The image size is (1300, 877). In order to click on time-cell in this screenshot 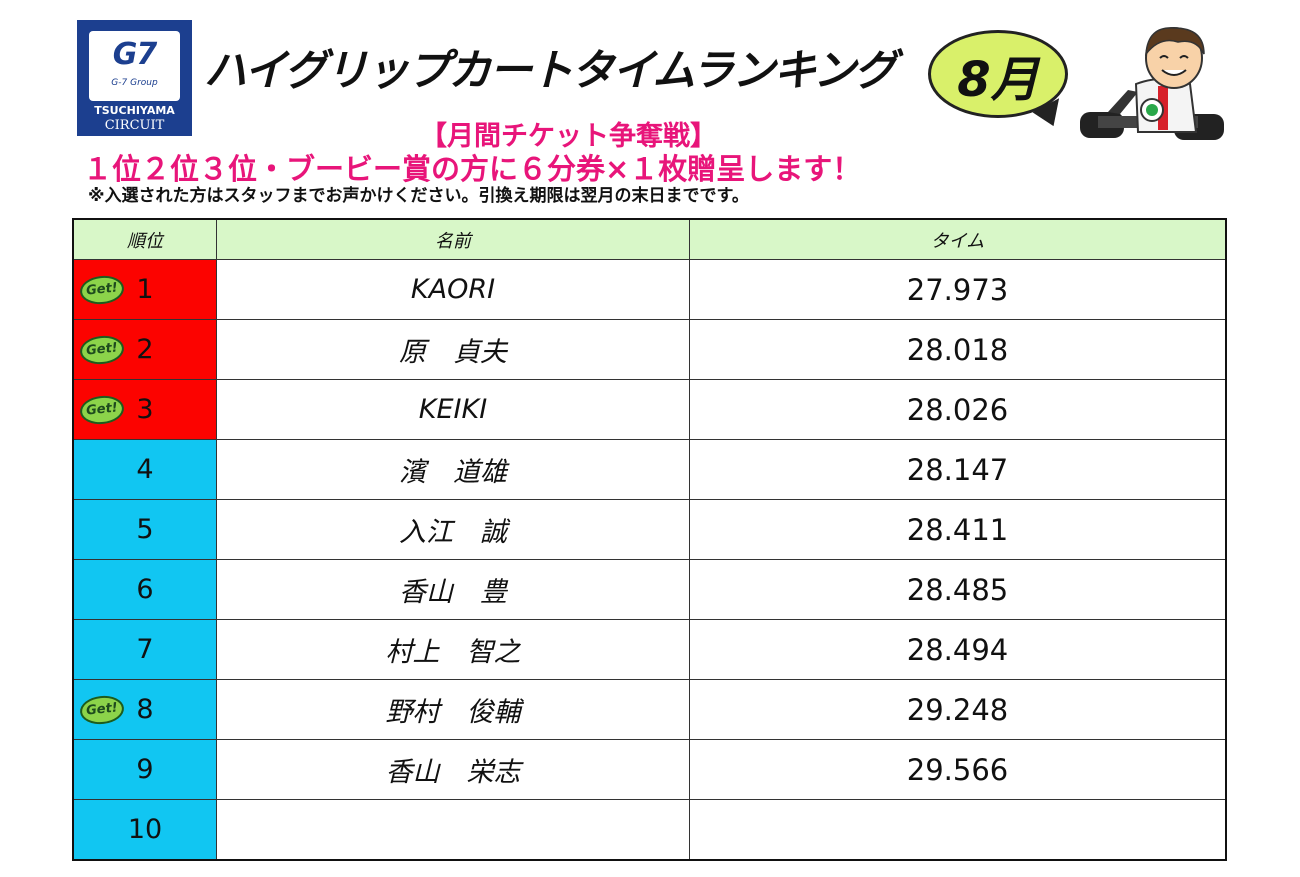, I will do `click(958, 830)`.